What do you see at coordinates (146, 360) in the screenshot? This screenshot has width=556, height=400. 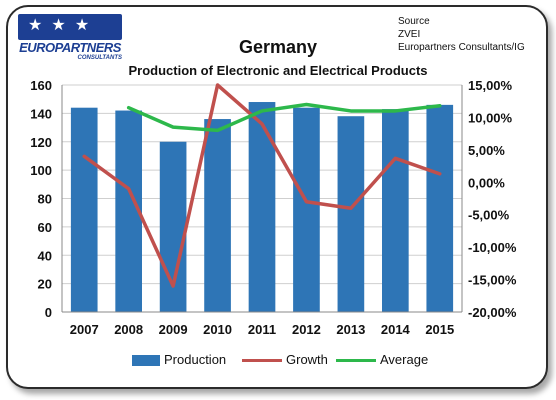 I see `legend-swatch-production` at bounding box center [146, 360].